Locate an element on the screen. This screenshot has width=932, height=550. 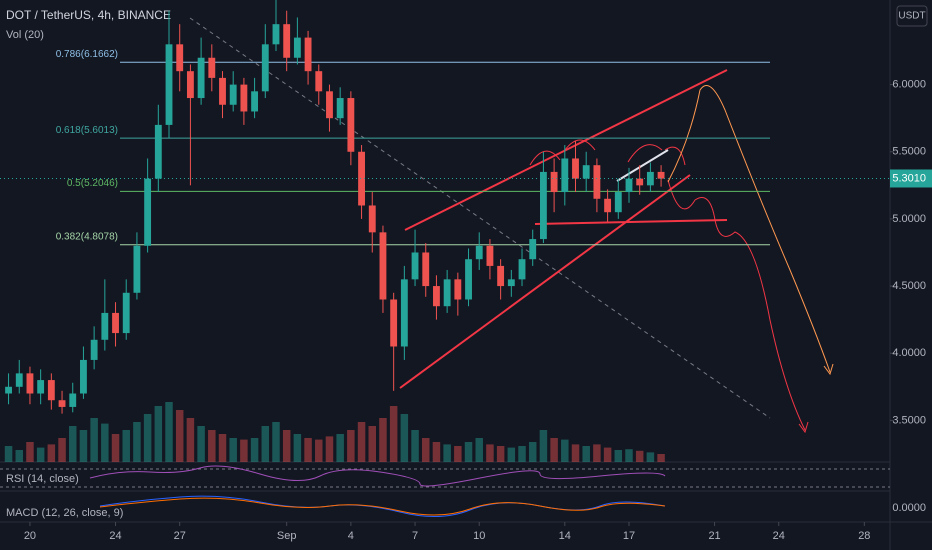
fib-label: 0.382(4.8078) is located at coordinates (87, 236).